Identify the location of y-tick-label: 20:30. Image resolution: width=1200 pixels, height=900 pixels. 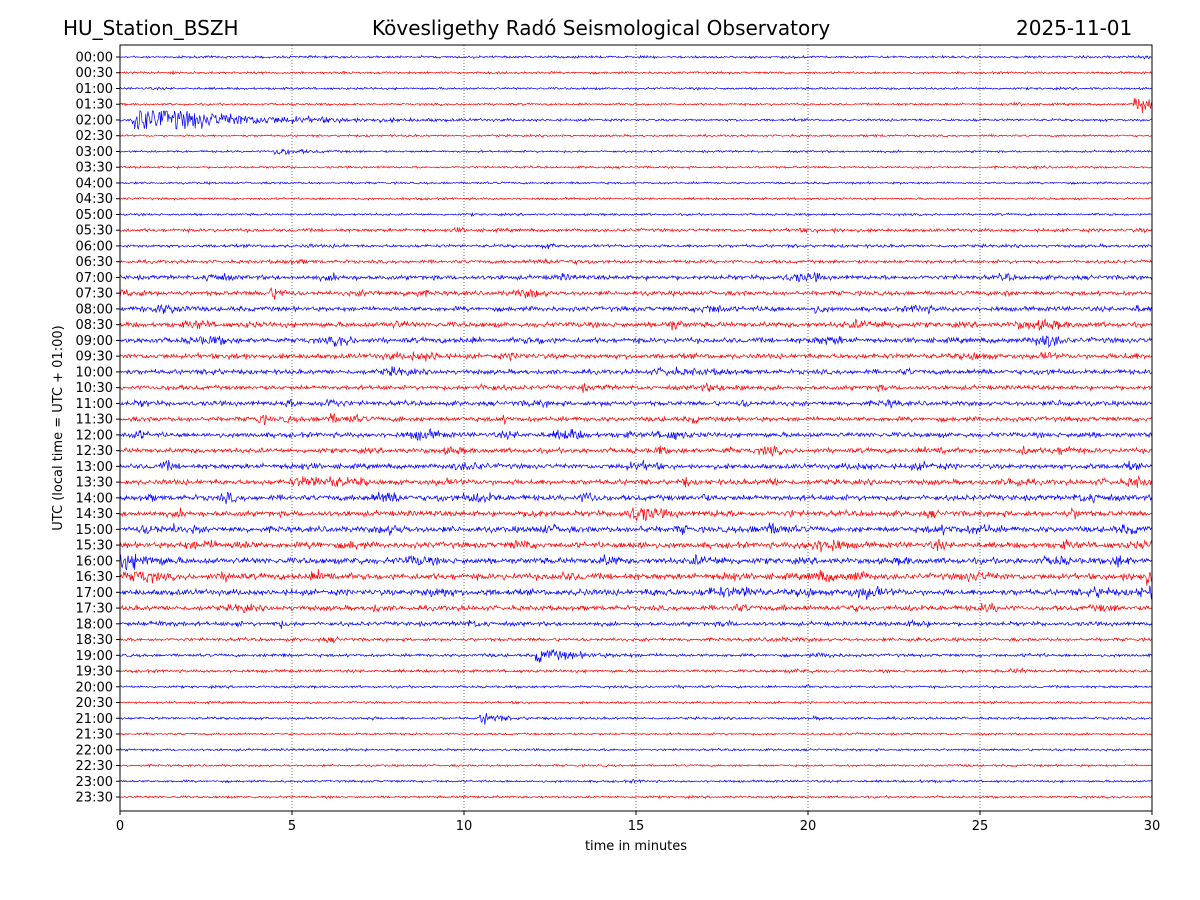
(94, 703).